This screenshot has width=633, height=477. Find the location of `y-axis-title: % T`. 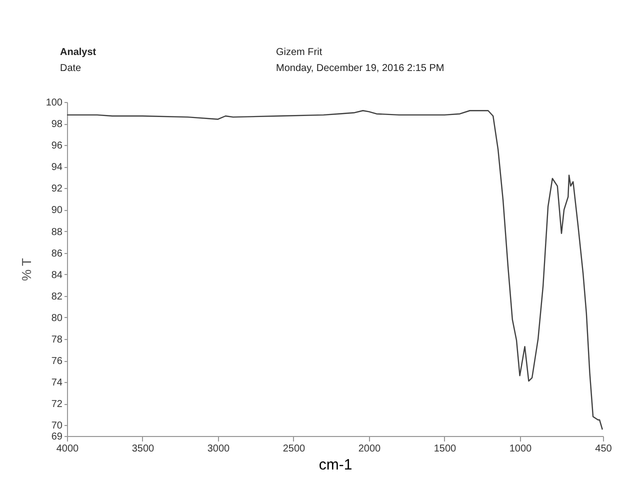

y-axis-title: % T is located at coordinates (26, 269).